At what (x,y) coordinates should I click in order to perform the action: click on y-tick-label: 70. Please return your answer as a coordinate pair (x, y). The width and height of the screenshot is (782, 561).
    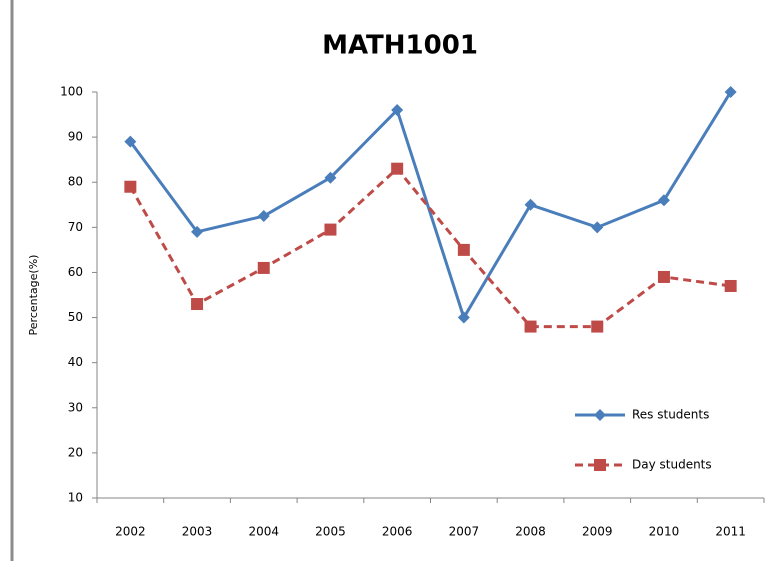
    Looking at the image, I should click on (75, 227).